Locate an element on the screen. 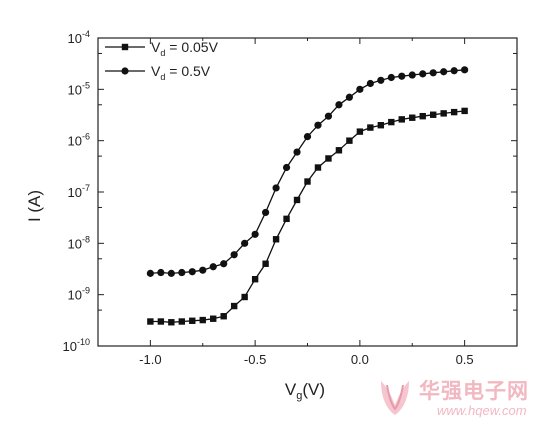 This screenshot has width=560, height=431. watermark-logo-icon is located at coordinates (395, 398).